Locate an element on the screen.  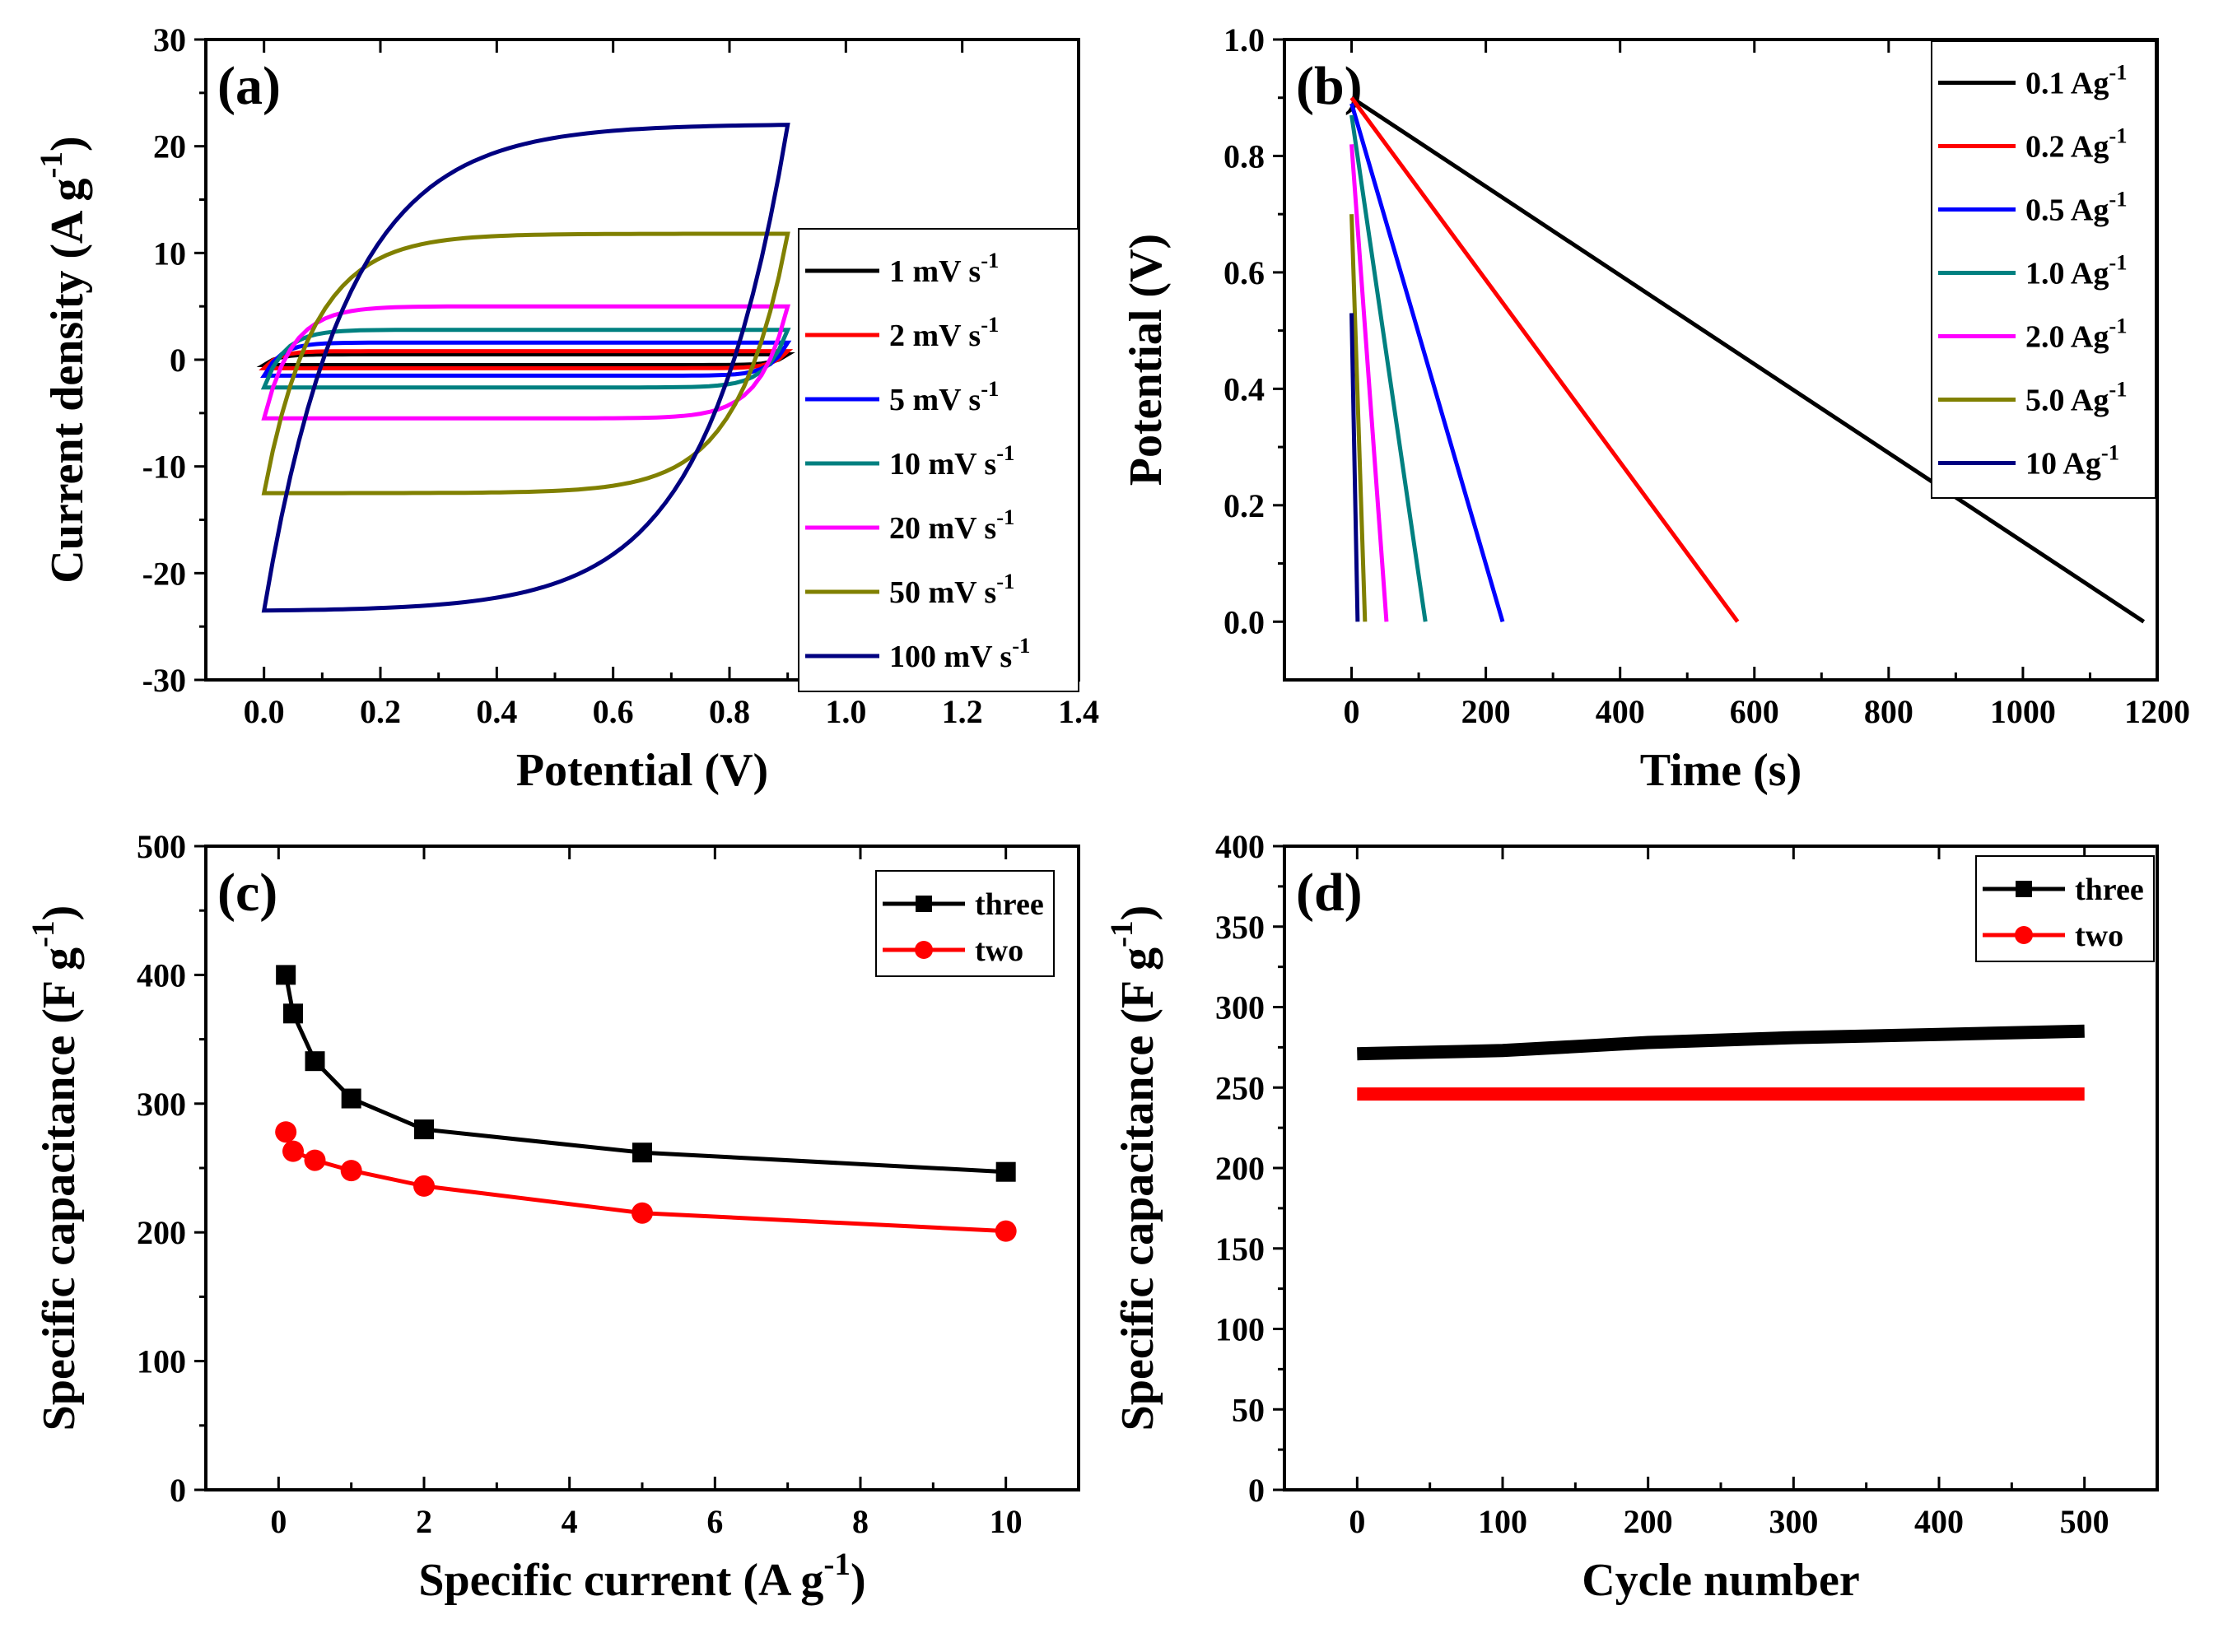
x-tick-label: 1.2 is located at coordinates (963, 711).